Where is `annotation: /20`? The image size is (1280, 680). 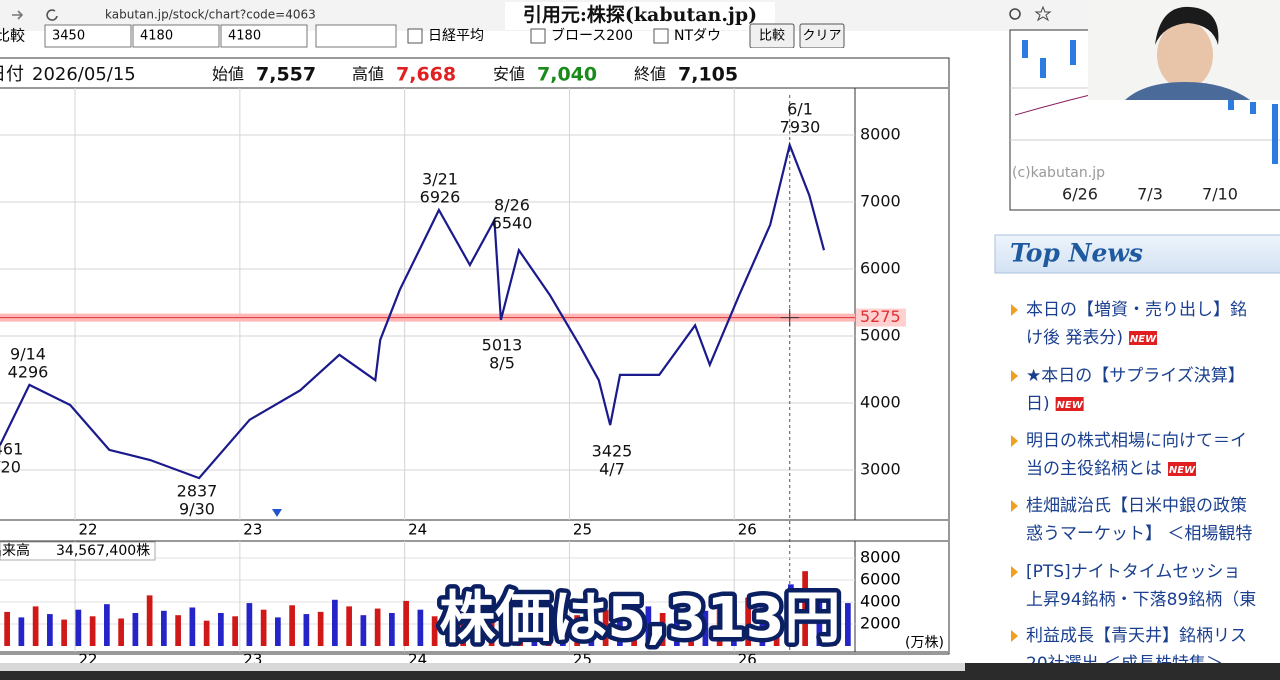
annotation: /20 is located at coordinates (10, 467).